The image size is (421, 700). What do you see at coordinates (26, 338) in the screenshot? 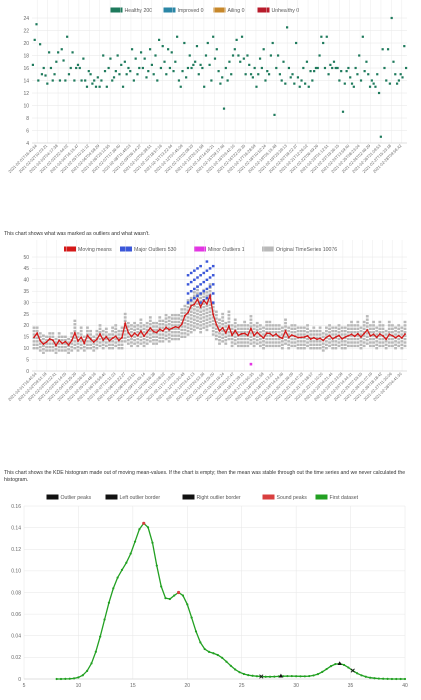
I see `outlier-ytick-label: 15` at bounding box center [26, 338].